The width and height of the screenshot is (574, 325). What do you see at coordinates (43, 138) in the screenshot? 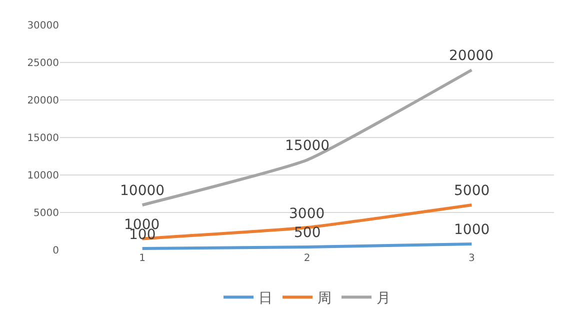
I see `y-tick-label: 15000` at bounding box center [43, 138].